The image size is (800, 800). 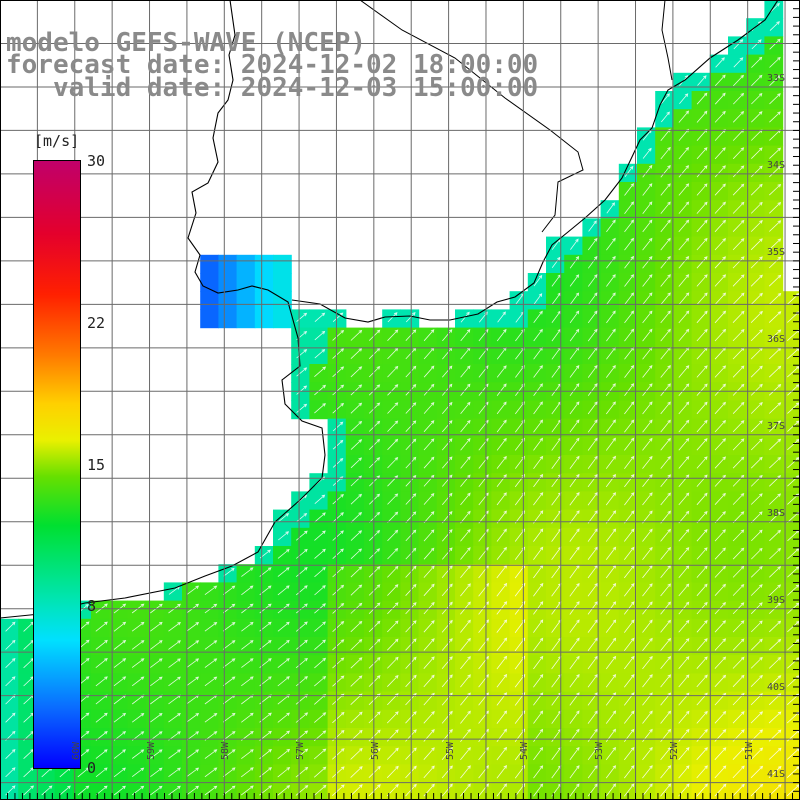 I want to click on lon-label: 55W, so click(x=450, y=750).